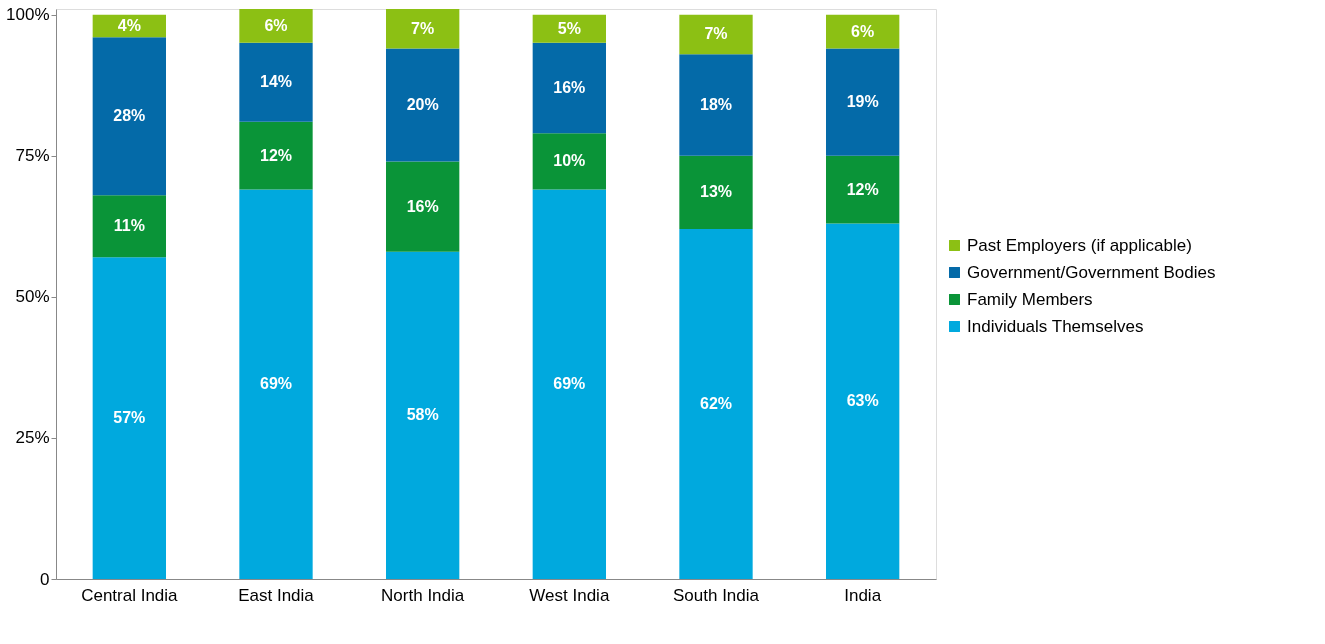 This screenshot has width=1325, height=644. Describe the element at coordinates (276, 595) in the screenshot. I see `x-tick-label: East India` at that location.